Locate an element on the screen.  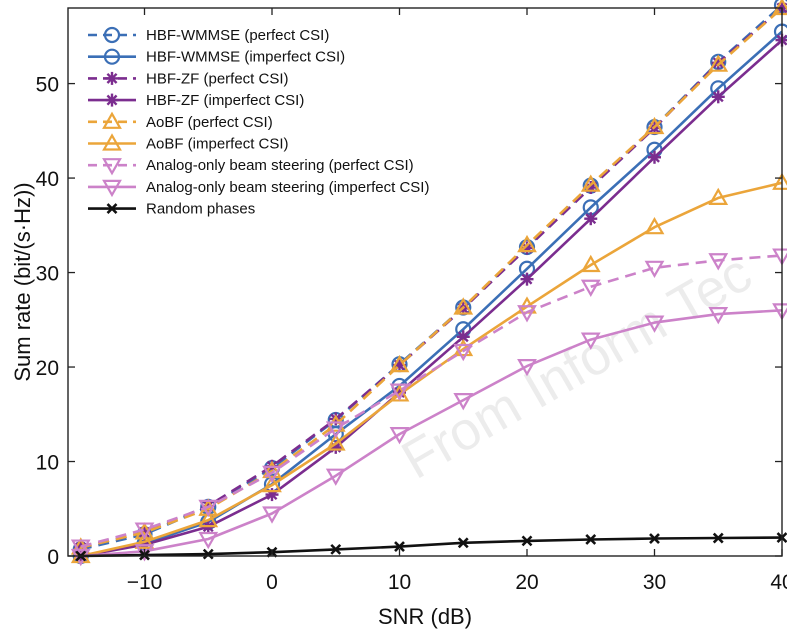
legend-label: HBF-WMMSE (perfect CSI) is located at coordinates (237, 35).